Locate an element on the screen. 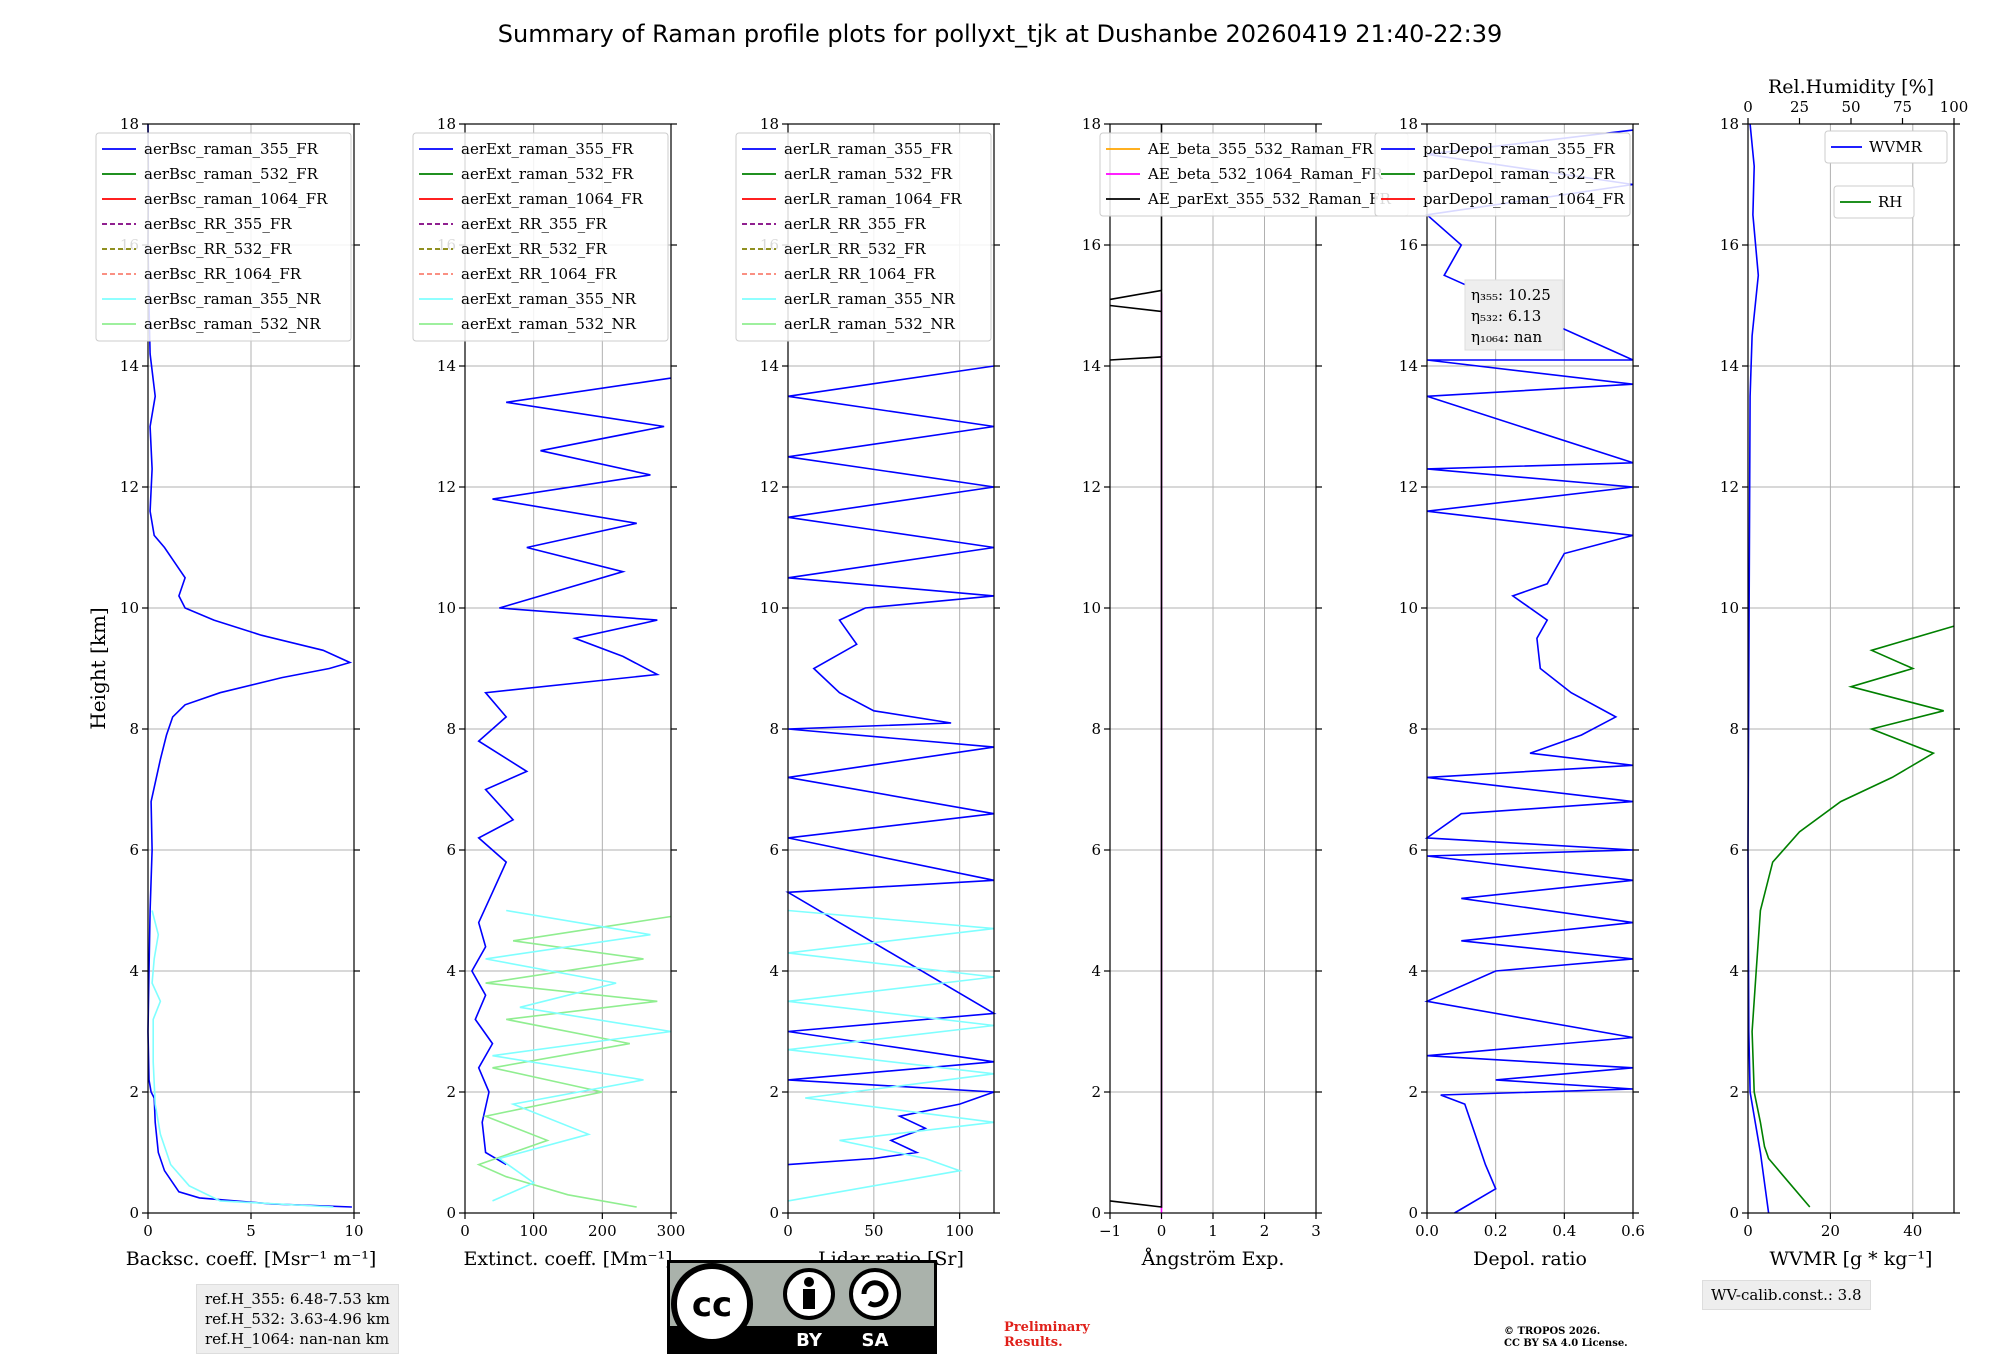 This screenshot has width=2000, height=1360. top-axis-label: Rel.Humidity [%] is located at coordinates (1851, 87).